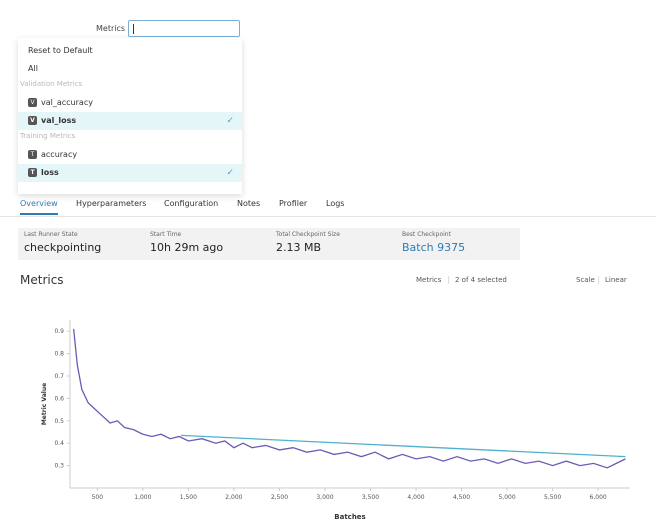 The height and width of the screenshot is (522, 656). Describe the element at coordinates (403, 446) in the screenshot. I see `series-line` at that location.